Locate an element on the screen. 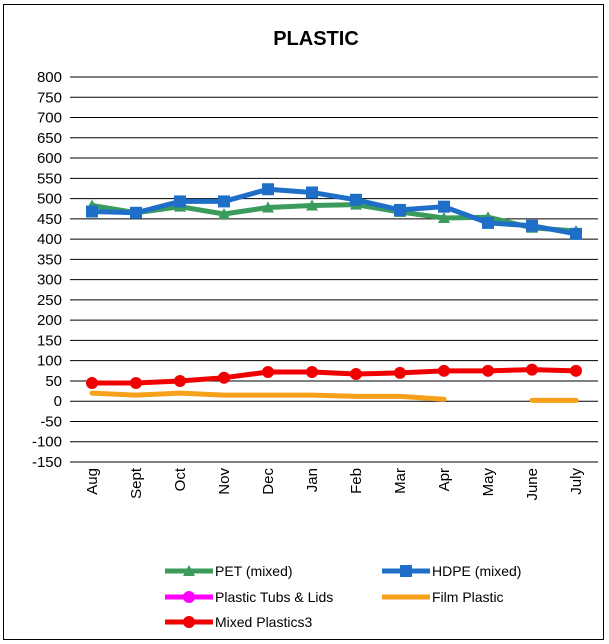 This screenshot has height=644, width=609. x-tick-label: Nov is located at coordinates (224, 481).